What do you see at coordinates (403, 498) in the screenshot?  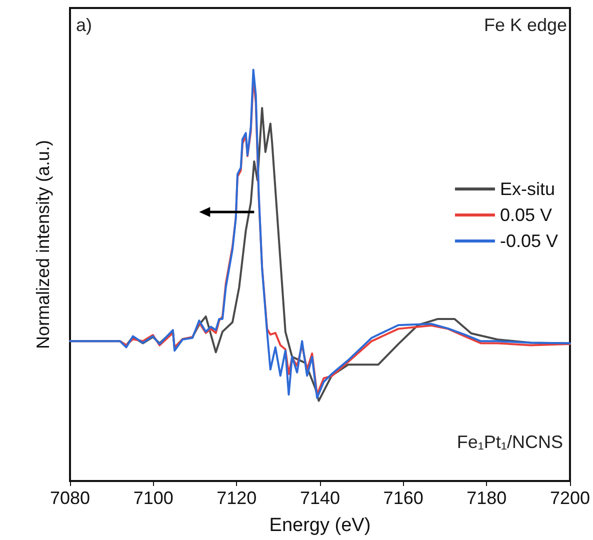 I see `x-tick-label: 7160` at bounding box center [403, 498].